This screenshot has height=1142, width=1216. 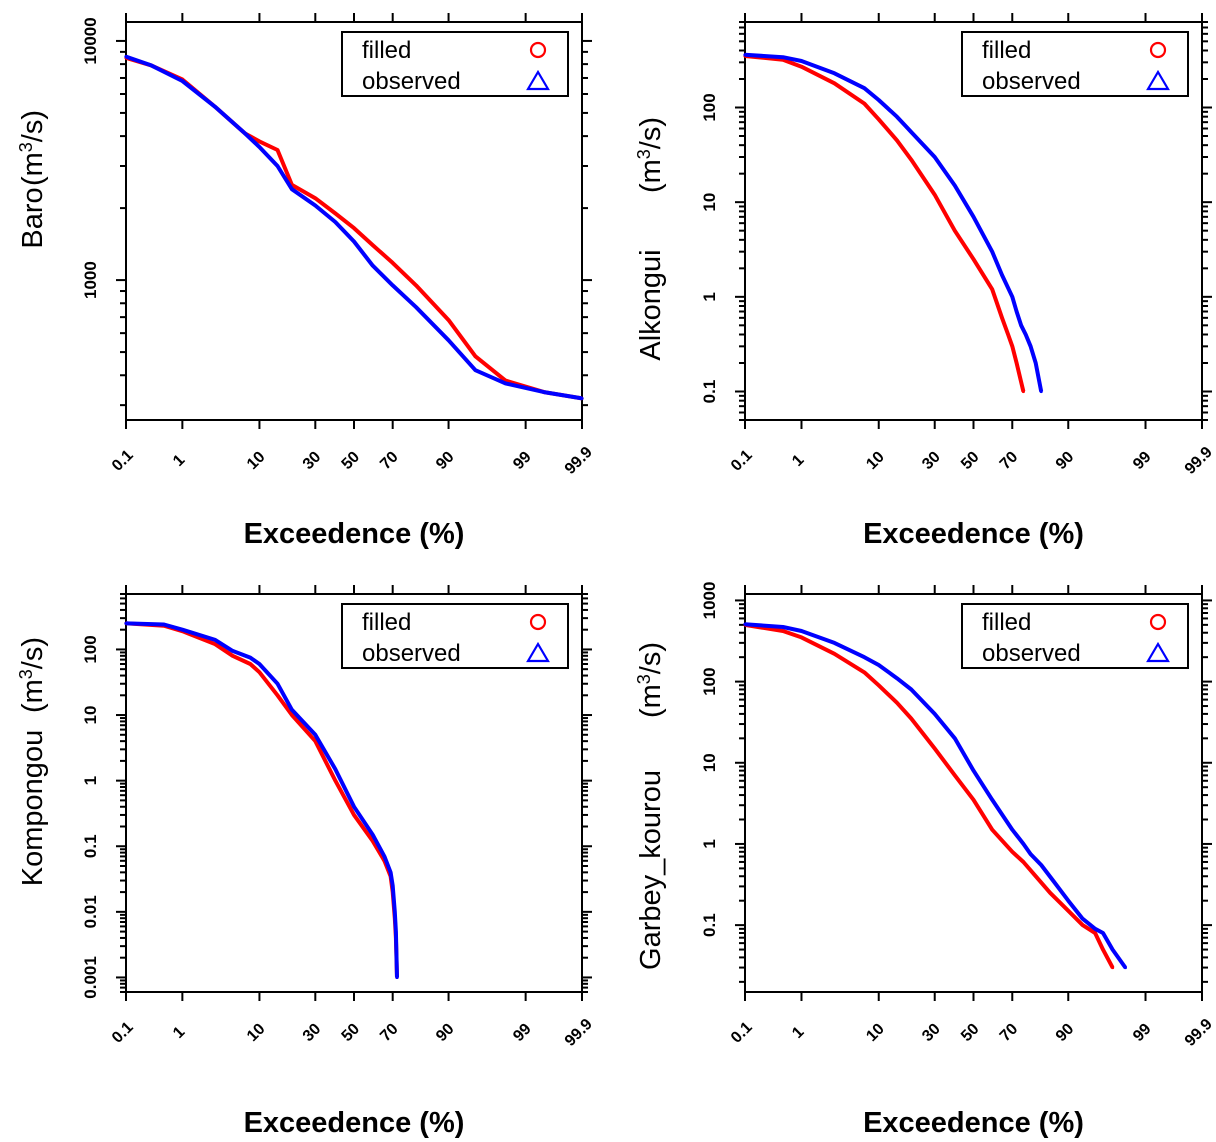 What do you see at coordinates (455, 64) in the screenshot?
I see `legend: filled observed` at bounding box center [455, 64].